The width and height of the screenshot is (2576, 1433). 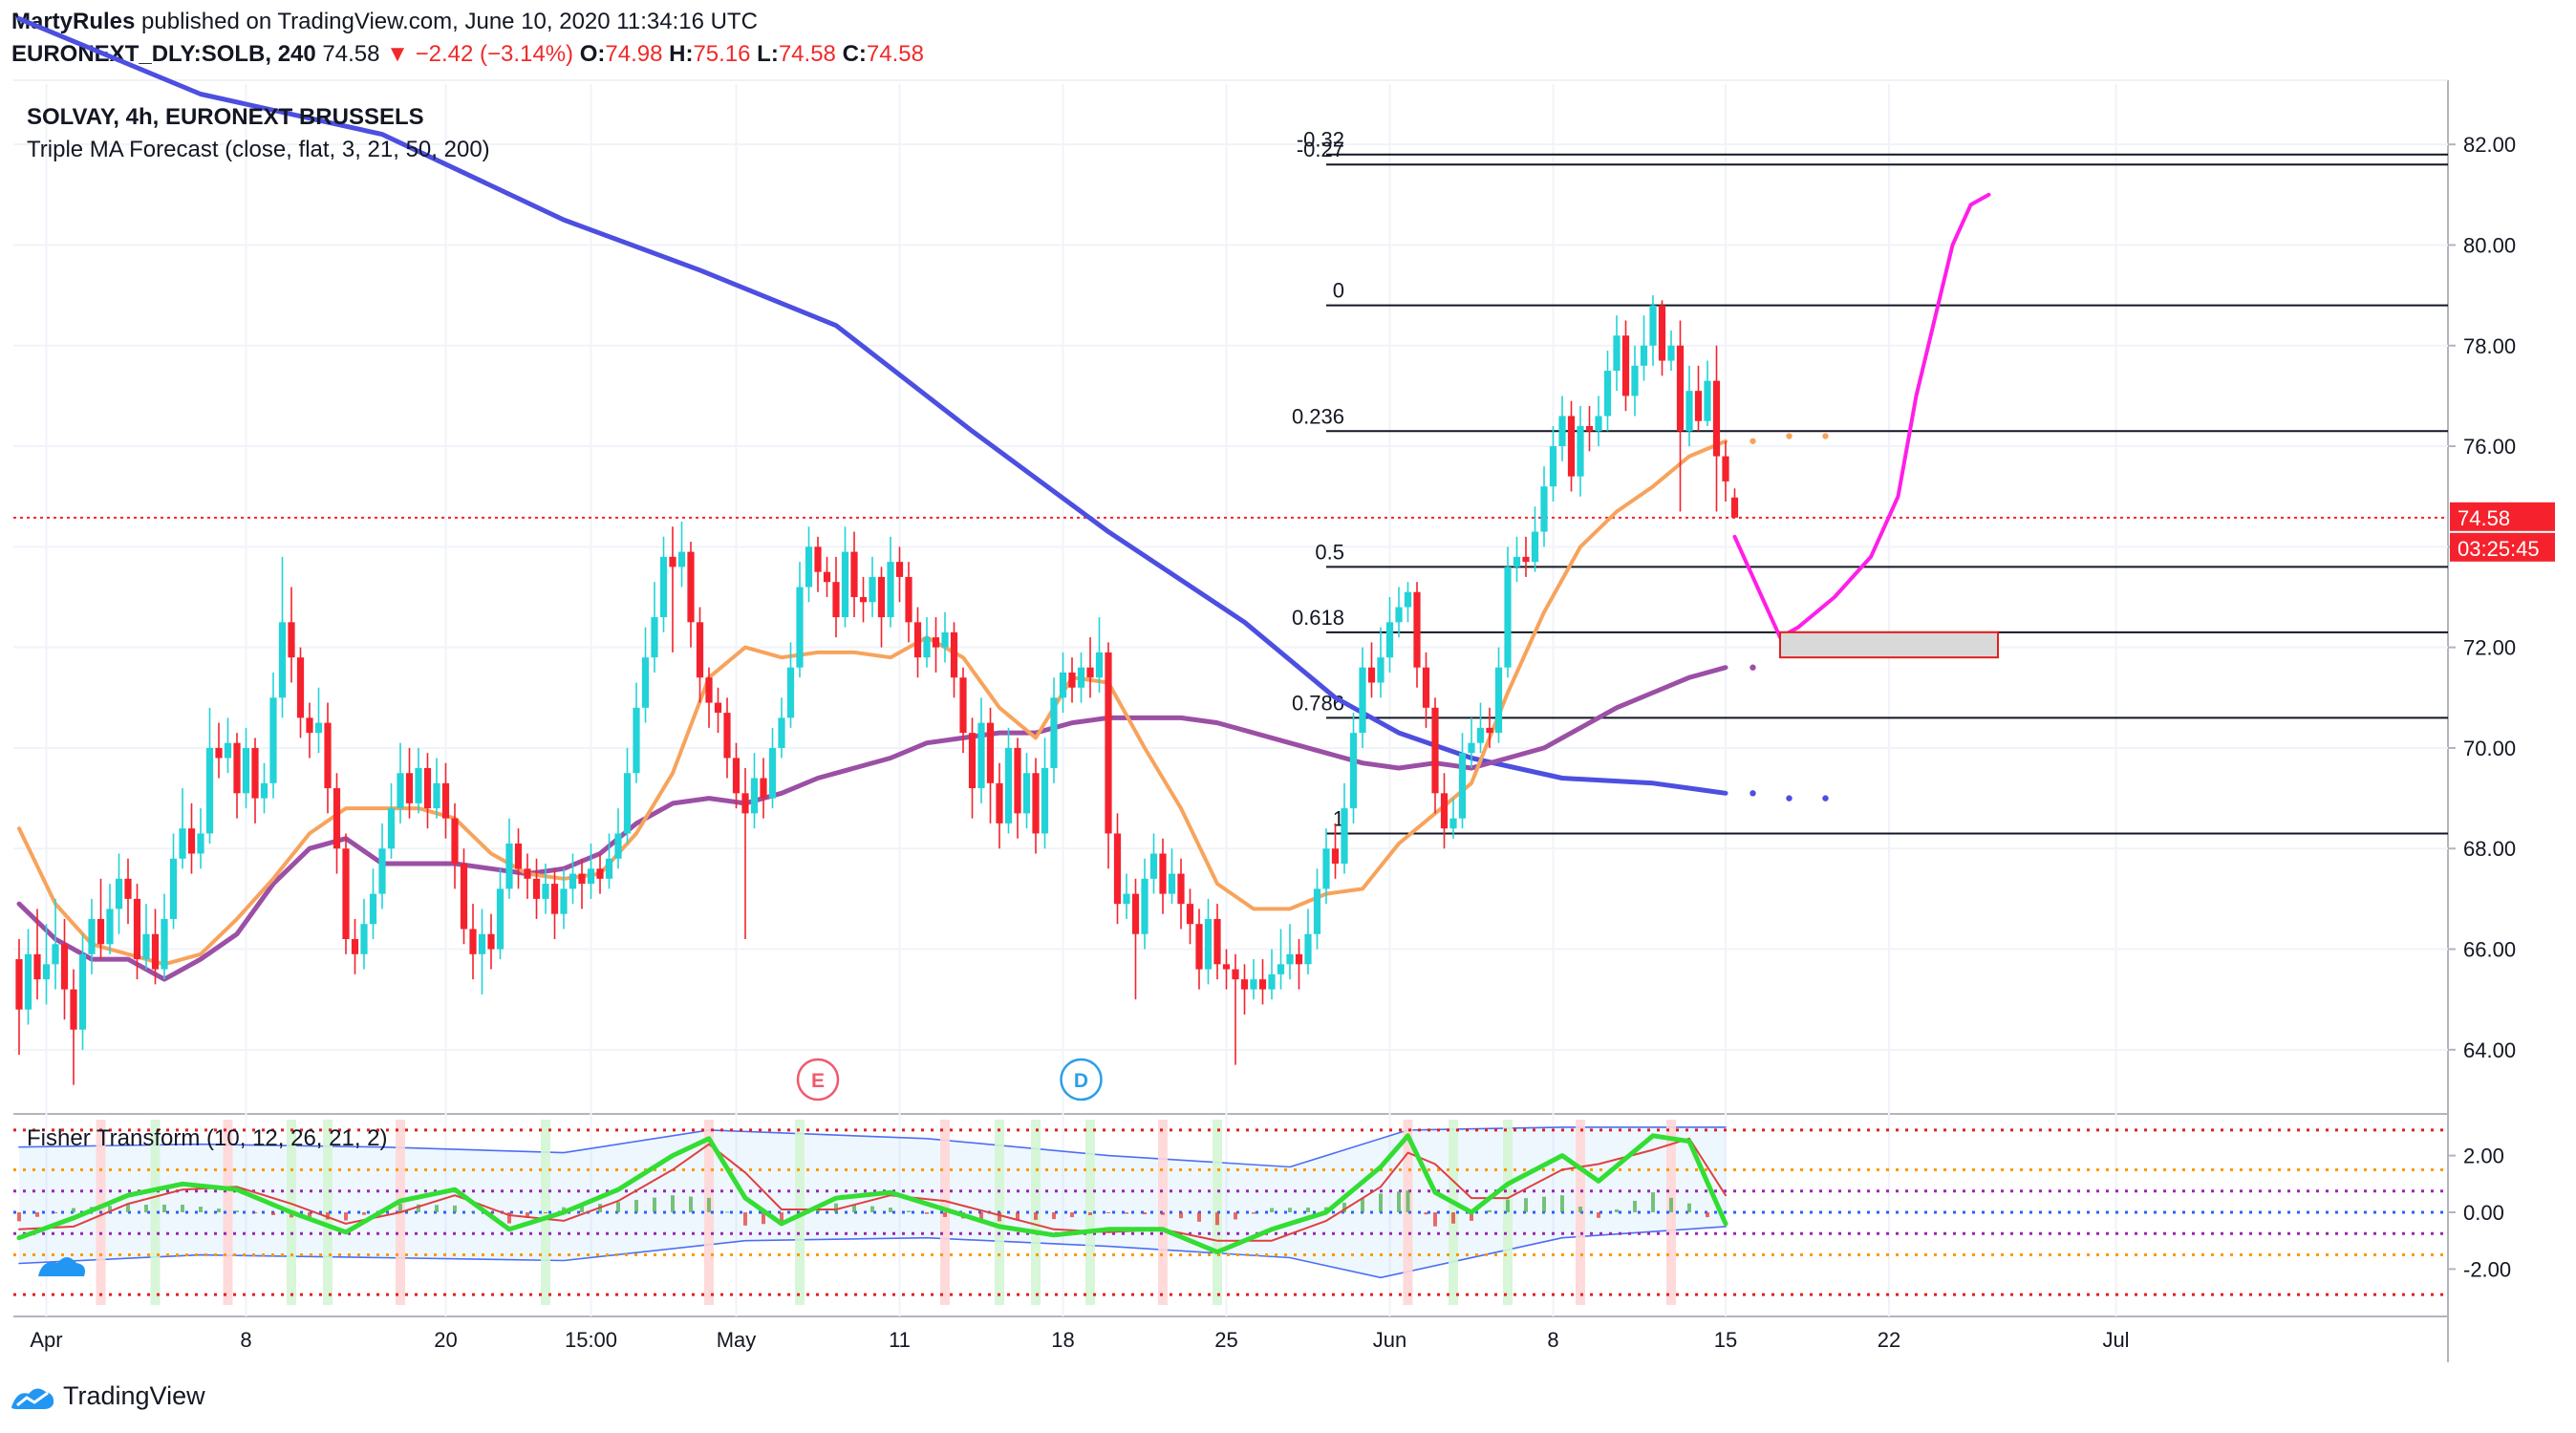 I want to click on fib-level-label: -0.27, so click(x=1320, y=149).